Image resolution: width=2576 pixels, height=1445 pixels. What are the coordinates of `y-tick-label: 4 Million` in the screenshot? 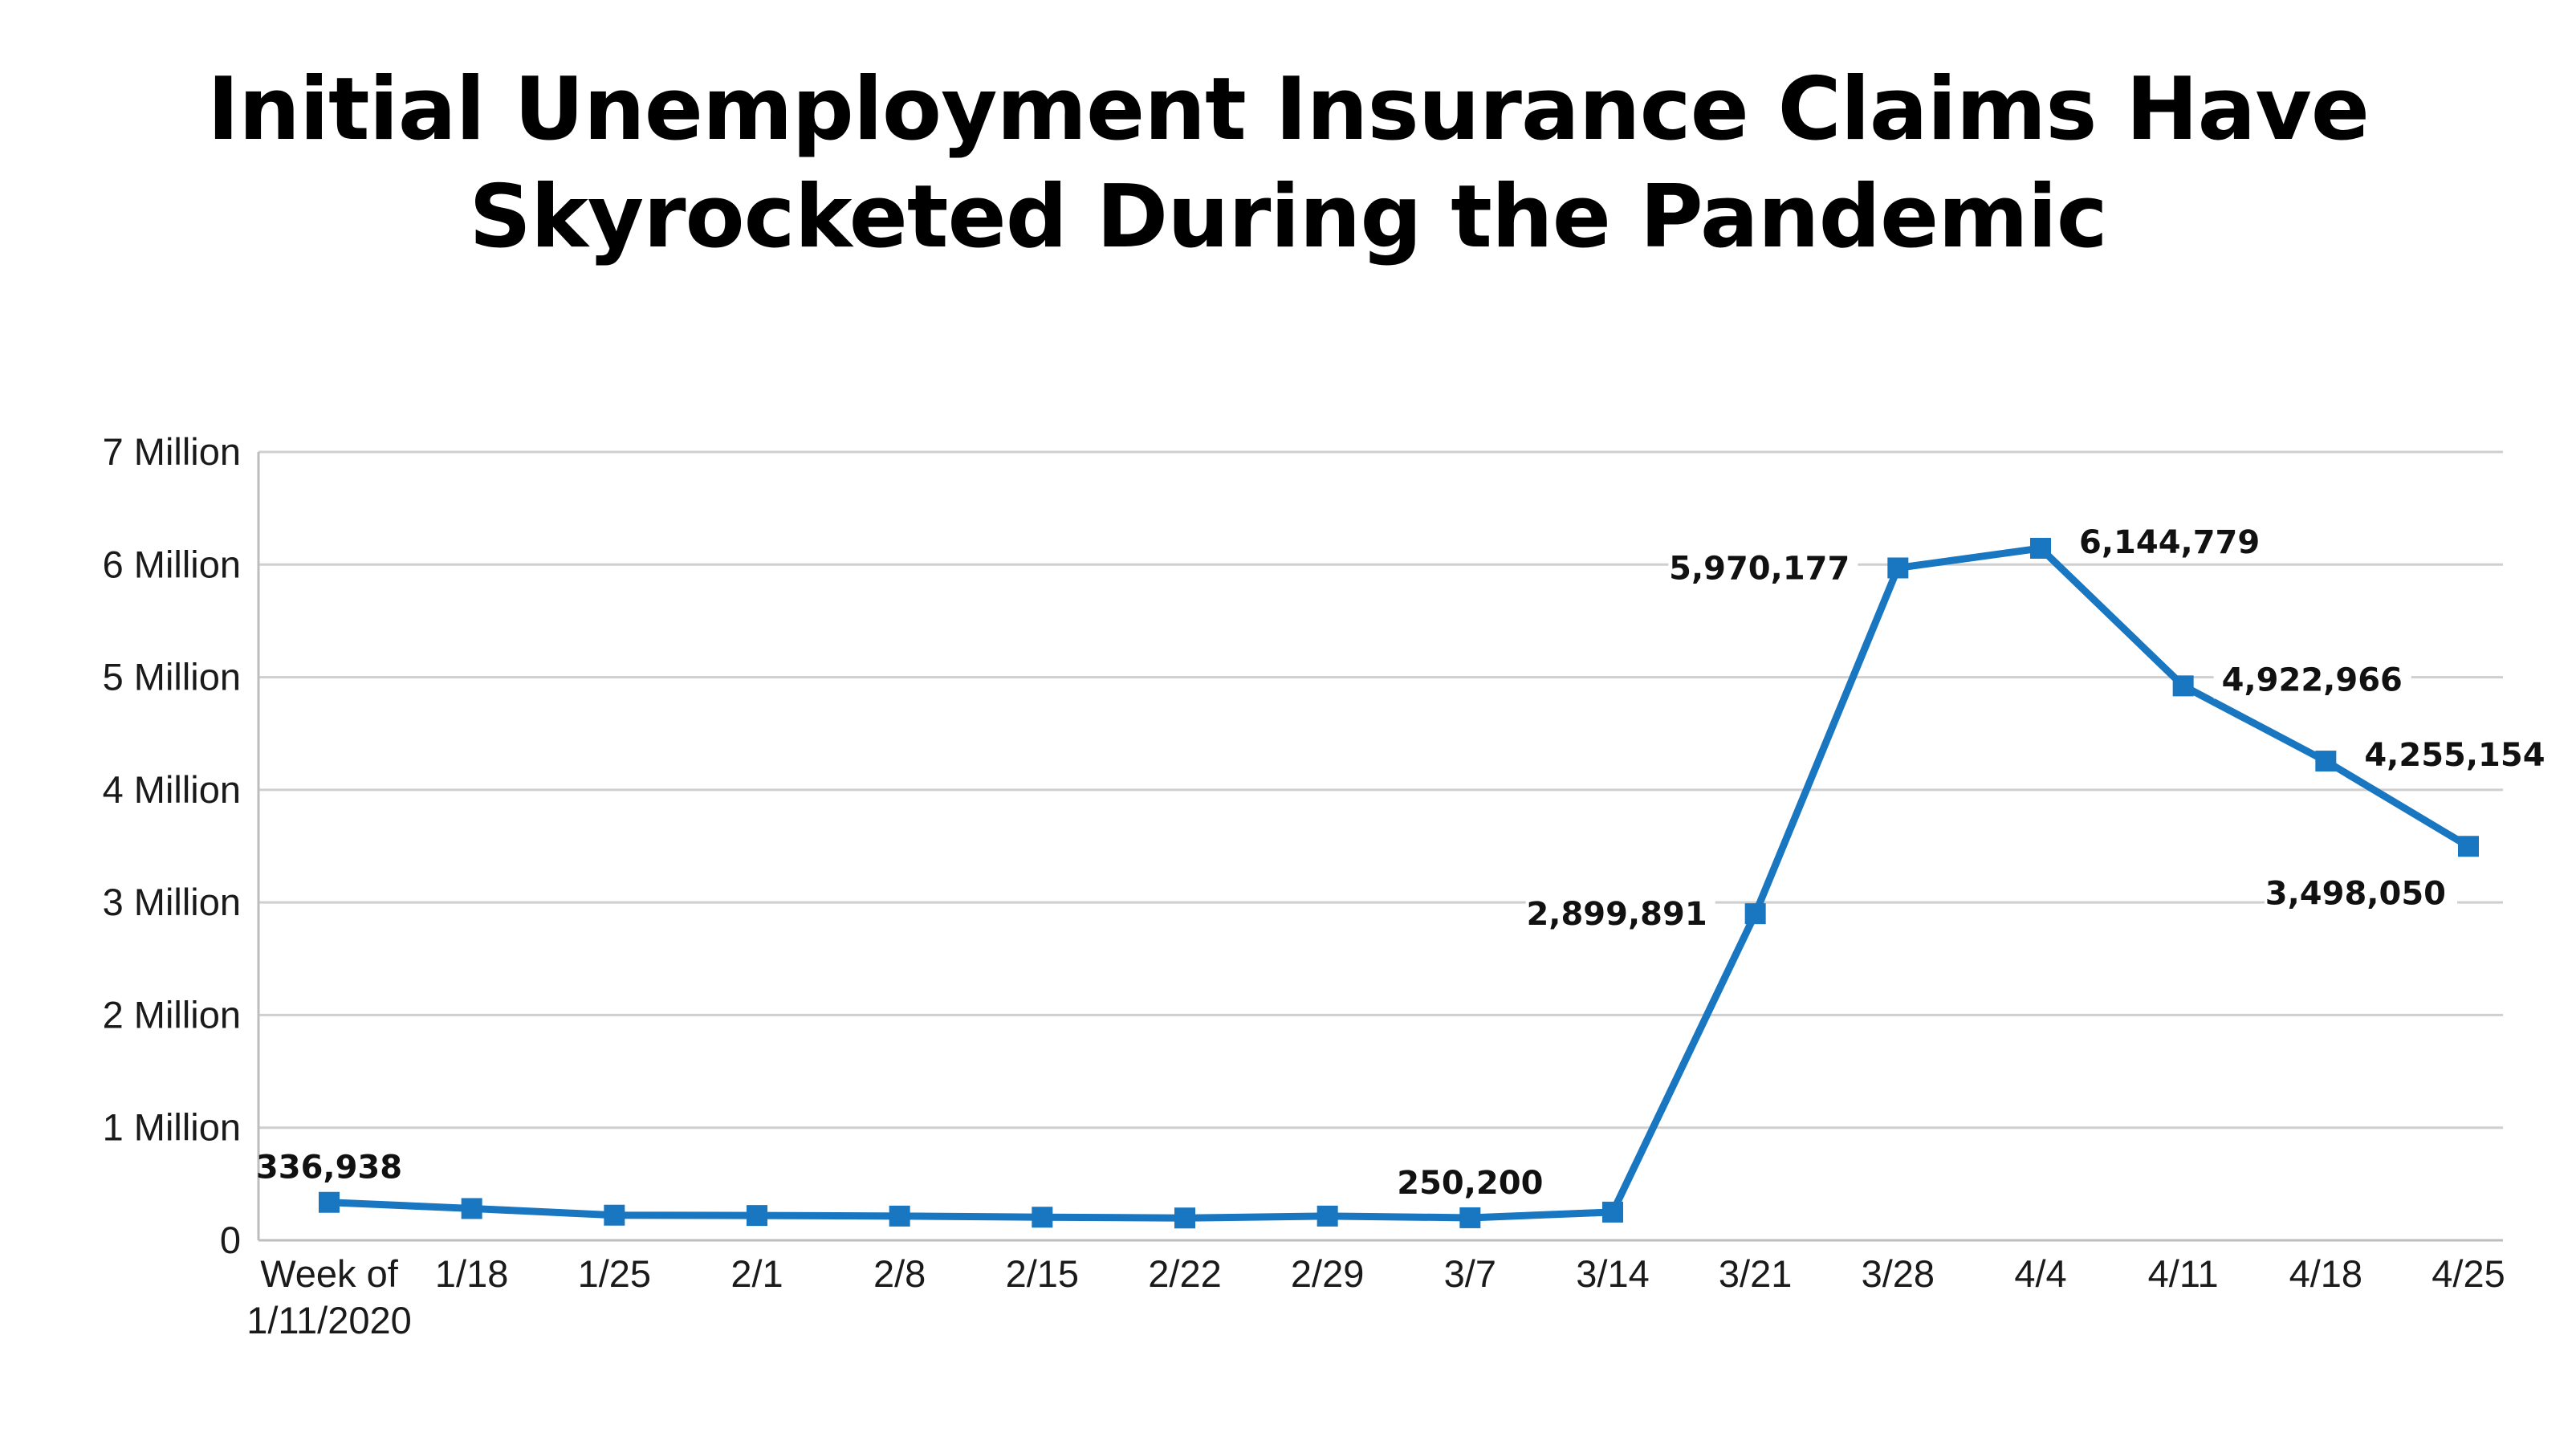 It's located at (172, 789).